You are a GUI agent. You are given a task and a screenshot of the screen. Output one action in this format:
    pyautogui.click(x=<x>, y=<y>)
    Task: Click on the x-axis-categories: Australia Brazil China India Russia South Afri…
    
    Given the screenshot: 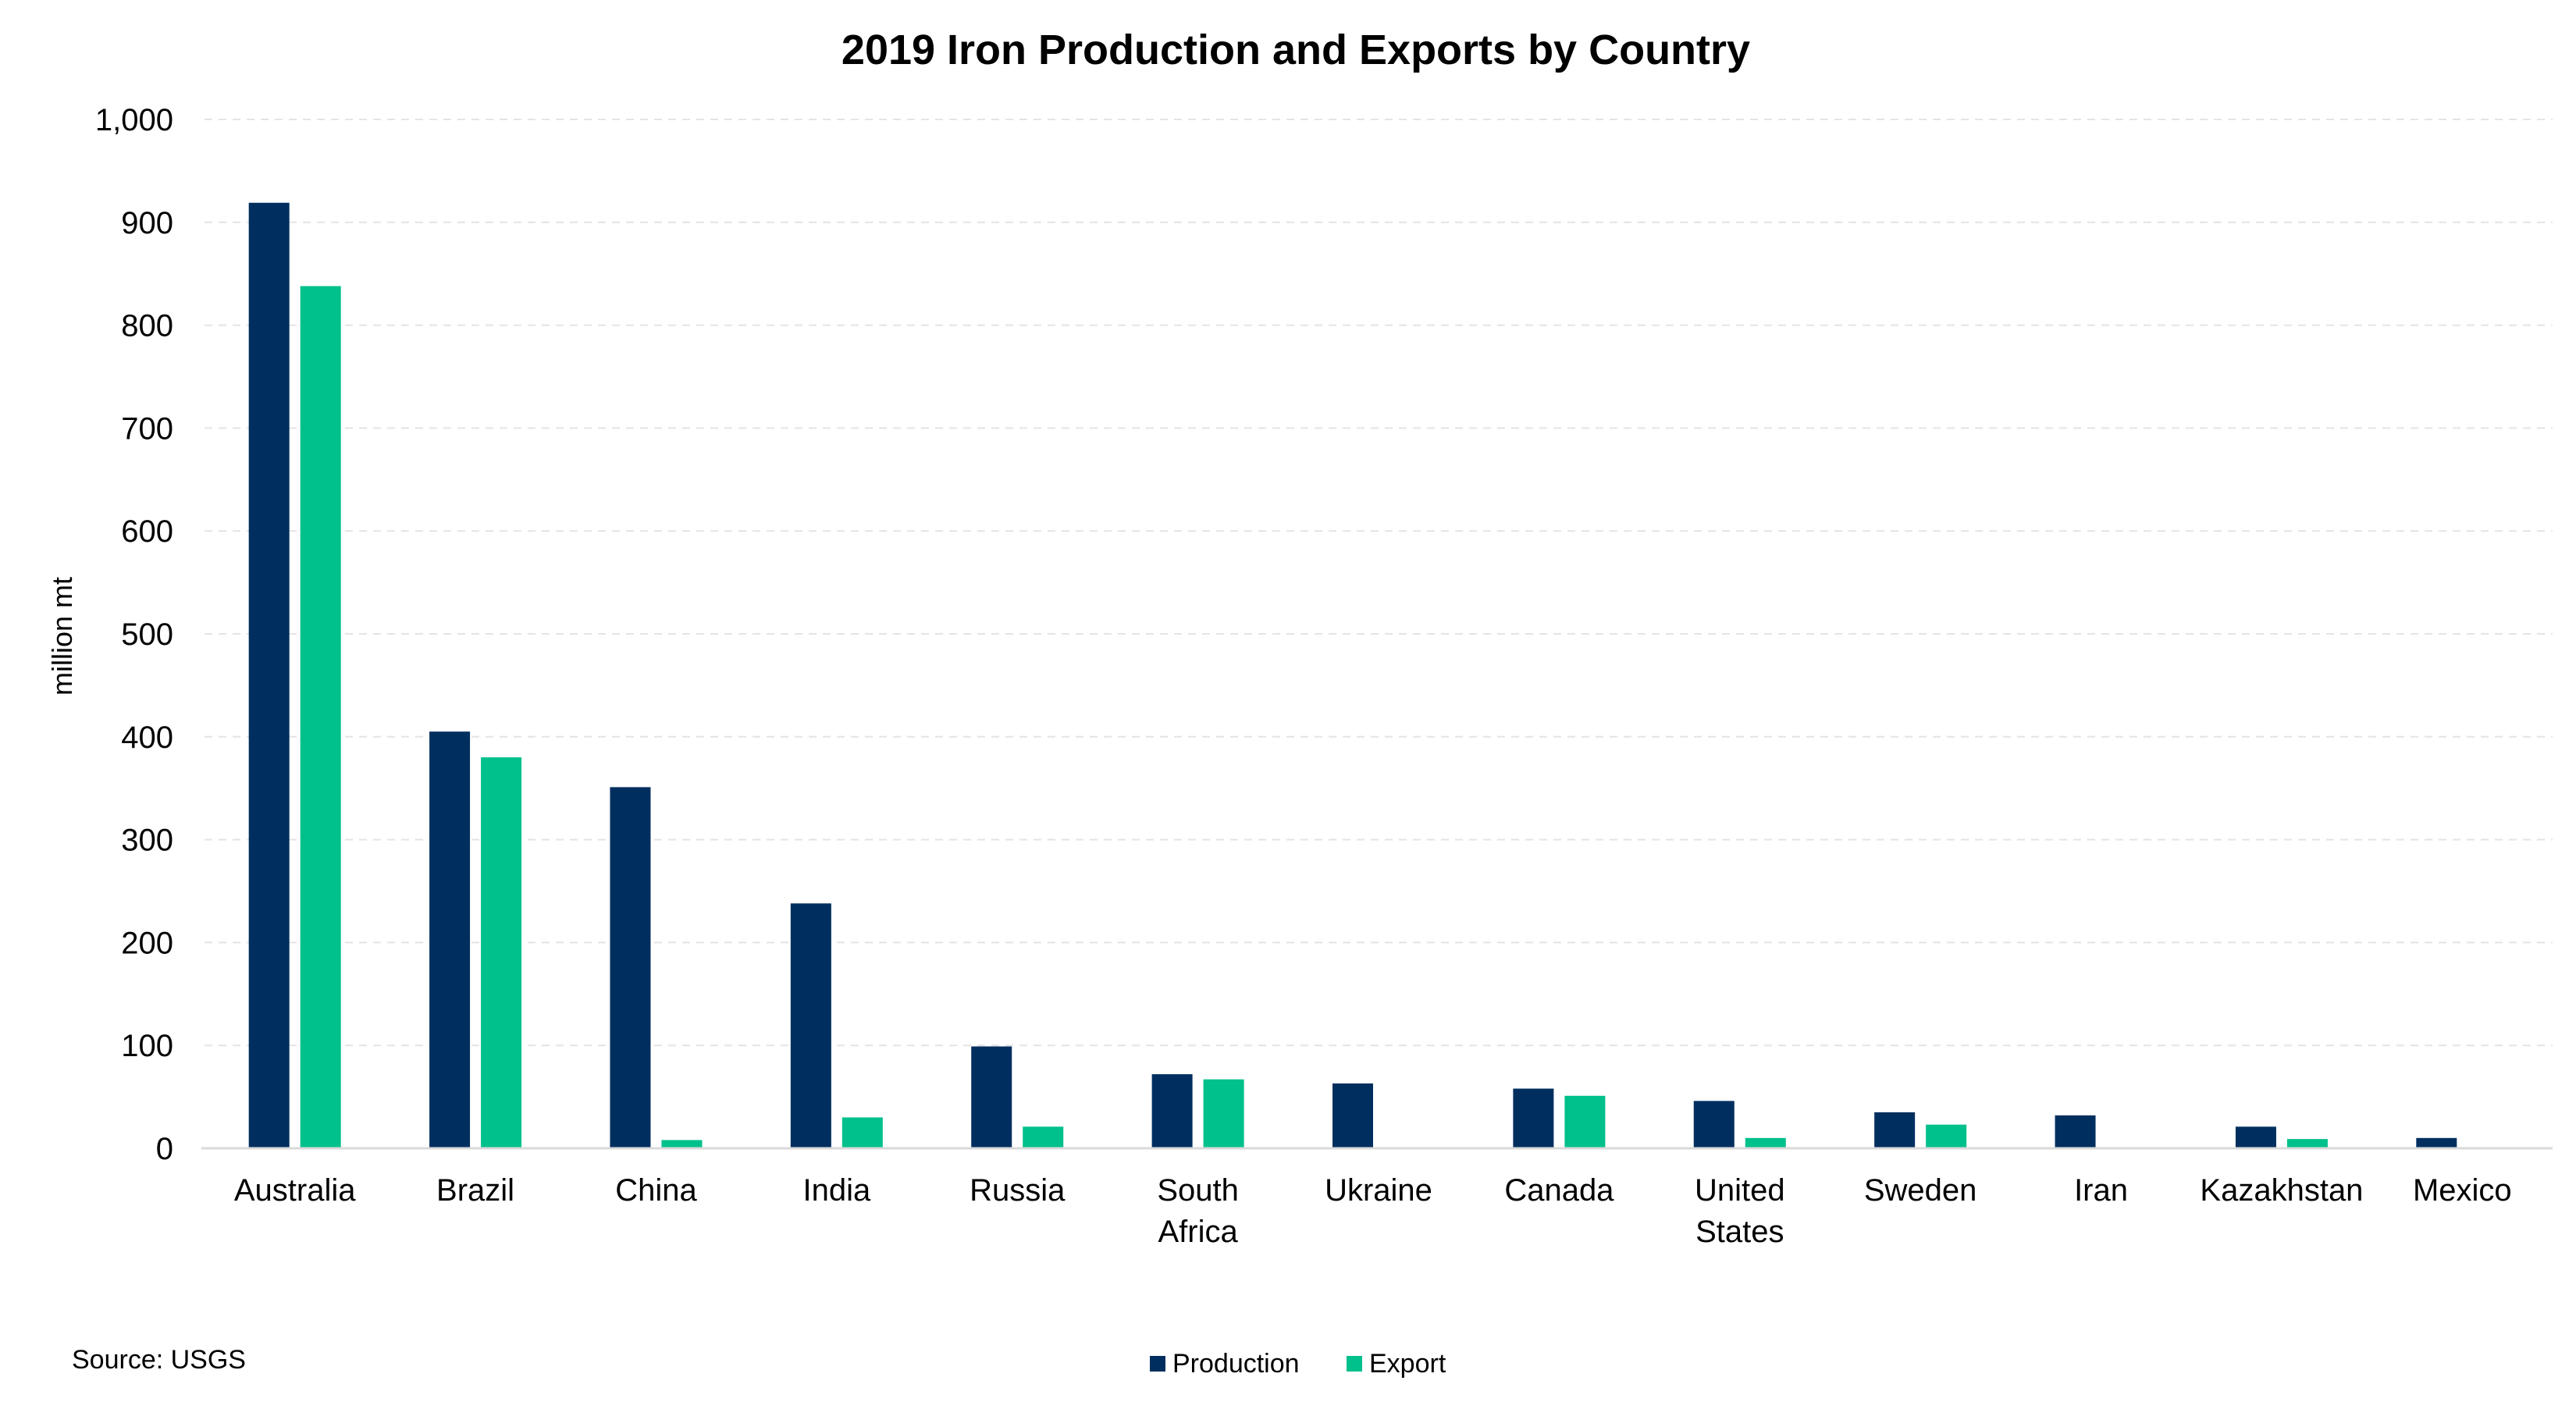 What is the action you would take?
    pyautogui.click(x=1373, y=1211)
    